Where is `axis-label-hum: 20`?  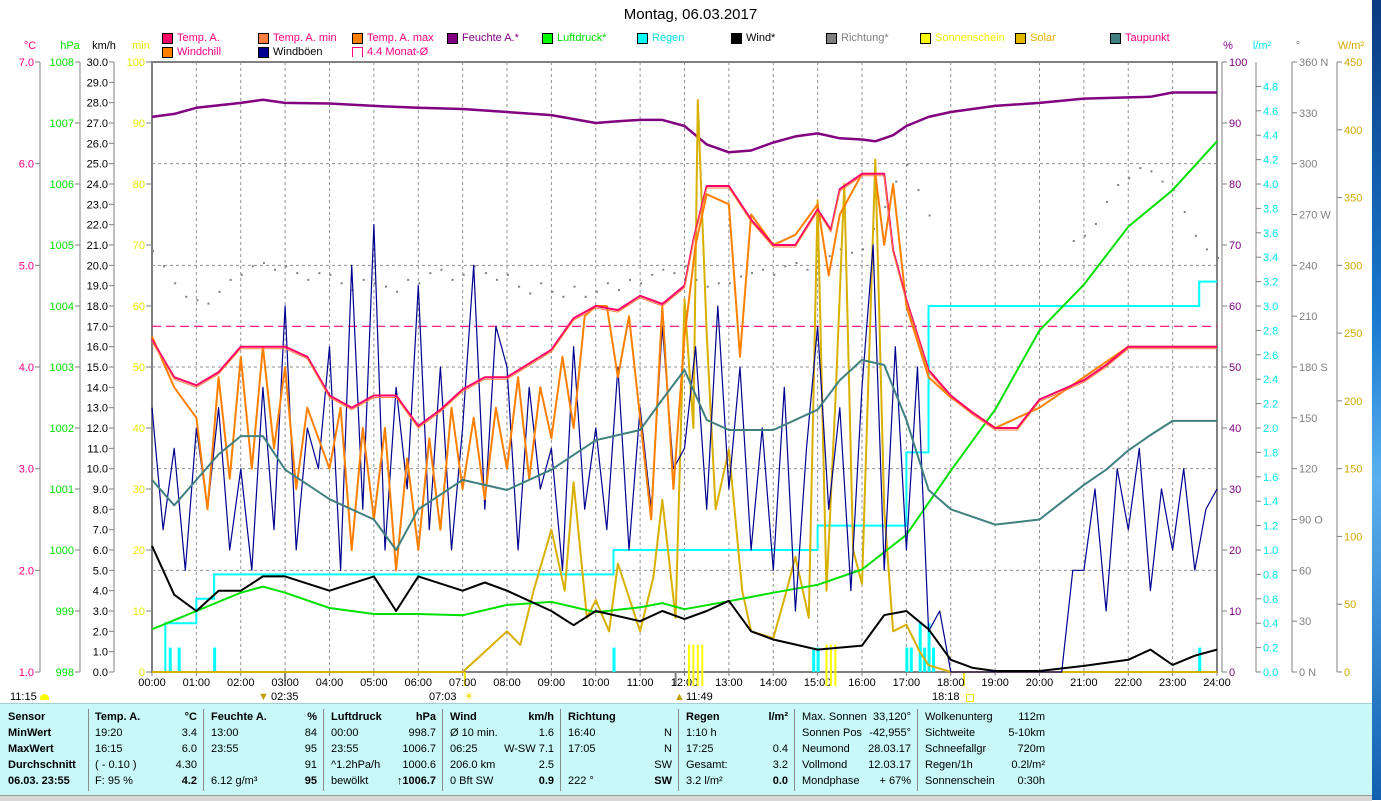
axis-label-hum: 20 is located at coordinates (1235, 551).